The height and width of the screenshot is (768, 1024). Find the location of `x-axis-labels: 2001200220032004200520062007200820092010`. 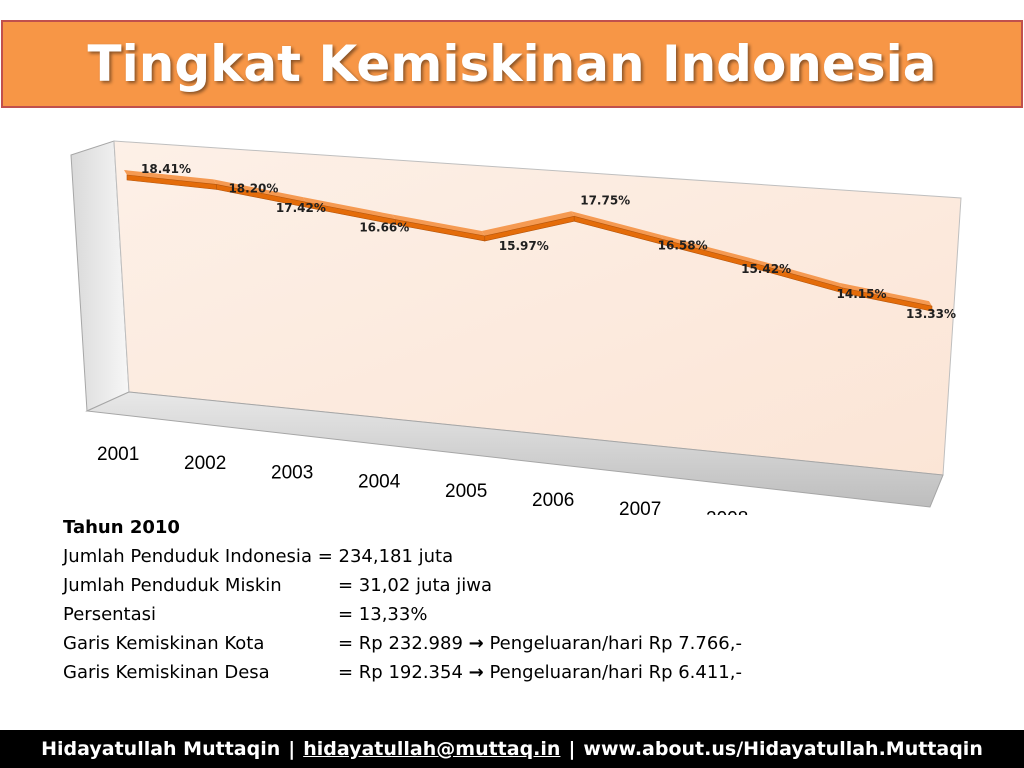

x-axis-labels: 2001200220032004200520062007200820092010 is located at coordinates (422, 479).